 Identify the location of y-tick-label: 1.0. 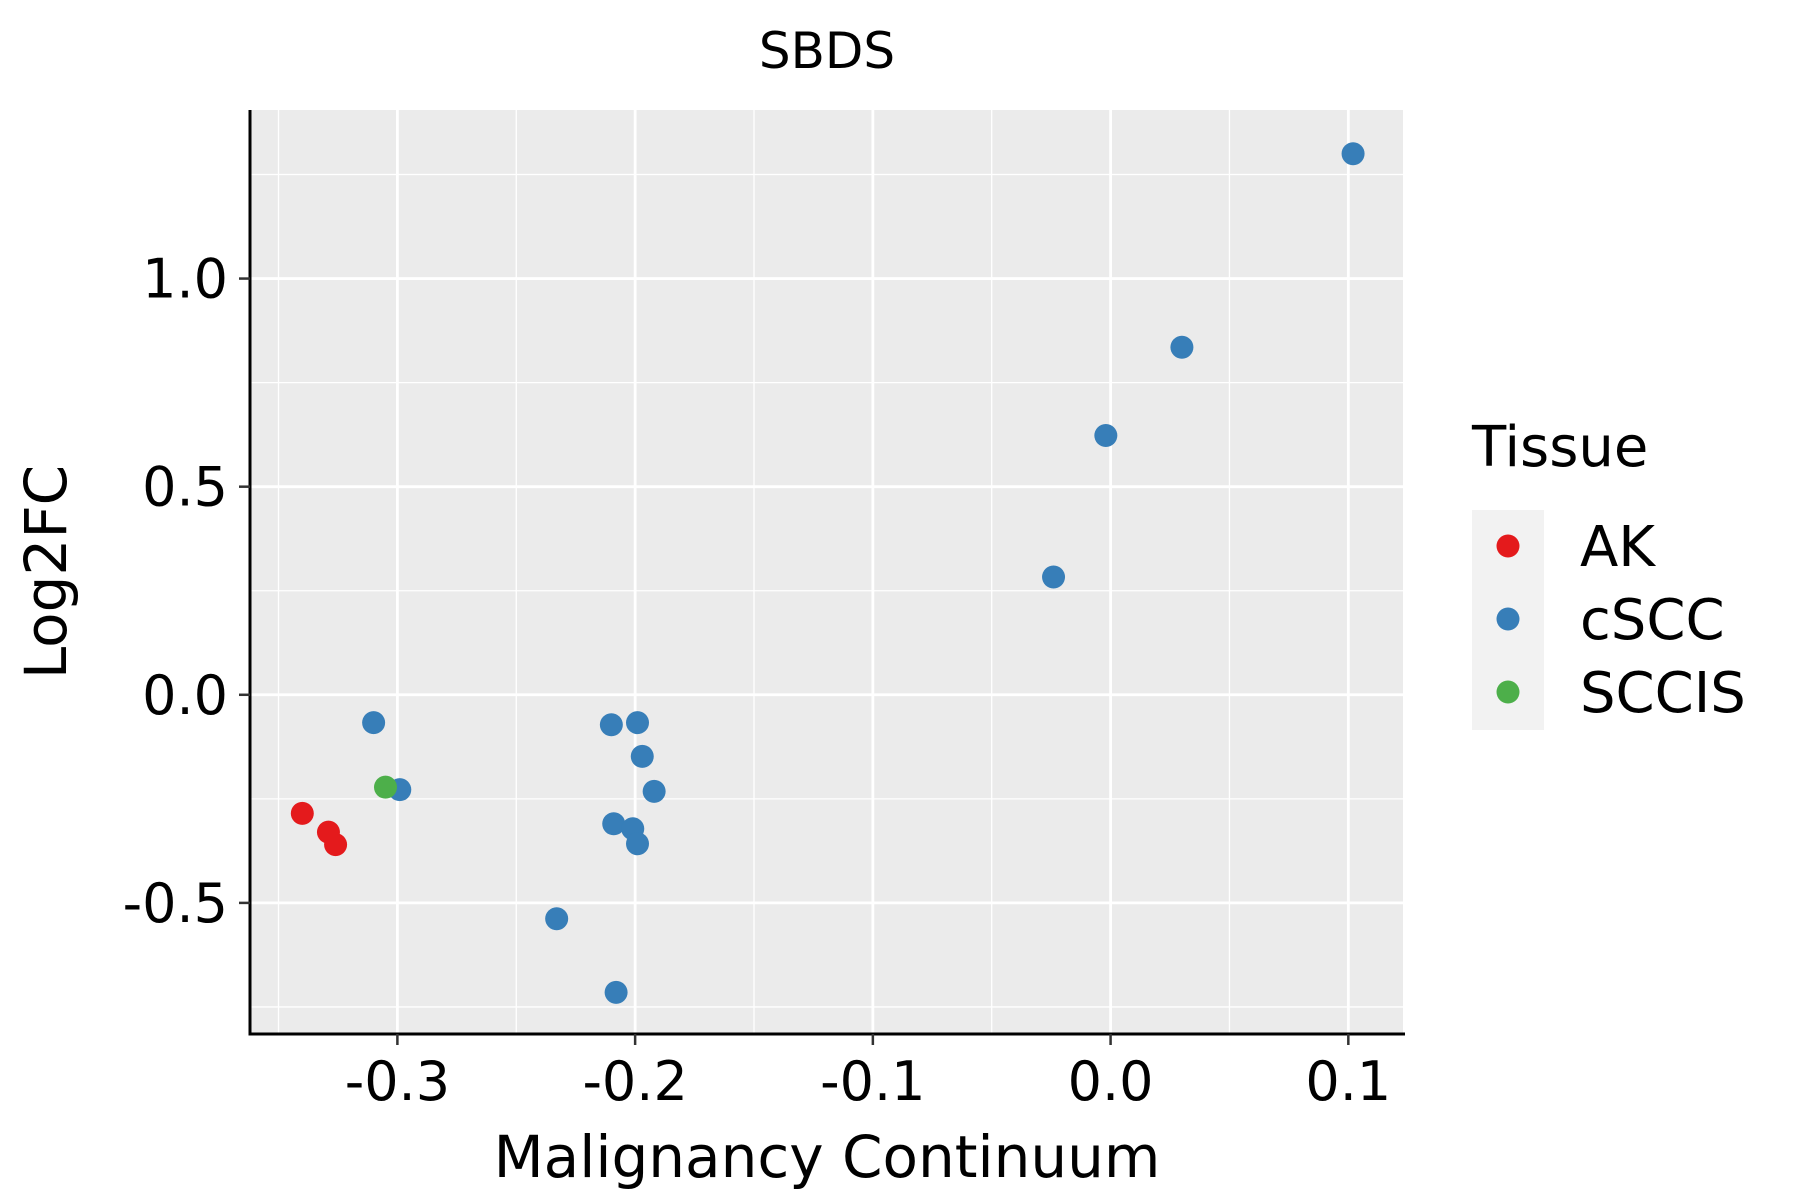
(185, 279).